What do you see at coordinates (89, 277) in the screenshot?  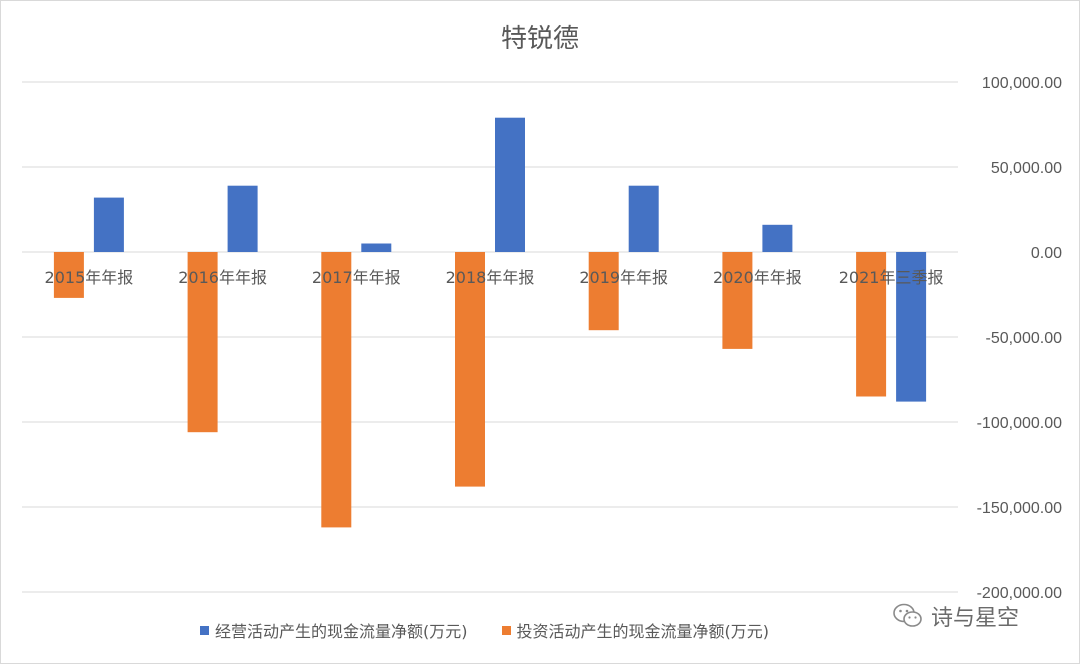 I see `category-label: 2015年年报` at bounding box center [89, 277].